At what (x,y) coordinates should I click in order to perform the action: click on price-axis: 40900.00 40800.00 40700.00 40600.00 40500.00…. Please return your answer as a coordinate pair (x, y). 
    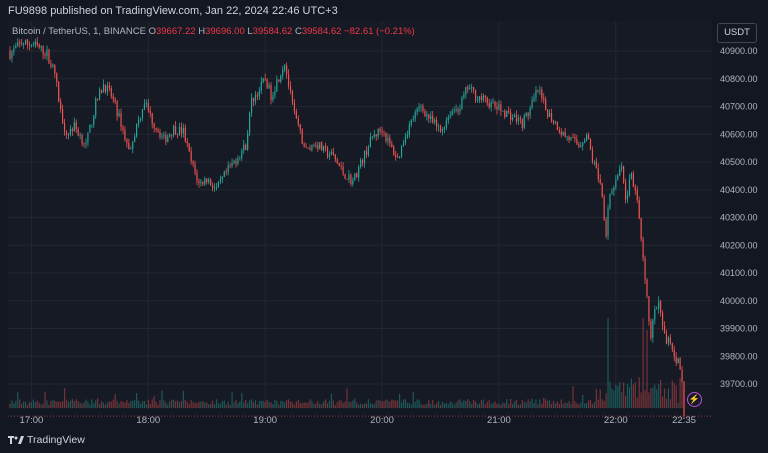
    Looking at the image, I should click on (739, 217).